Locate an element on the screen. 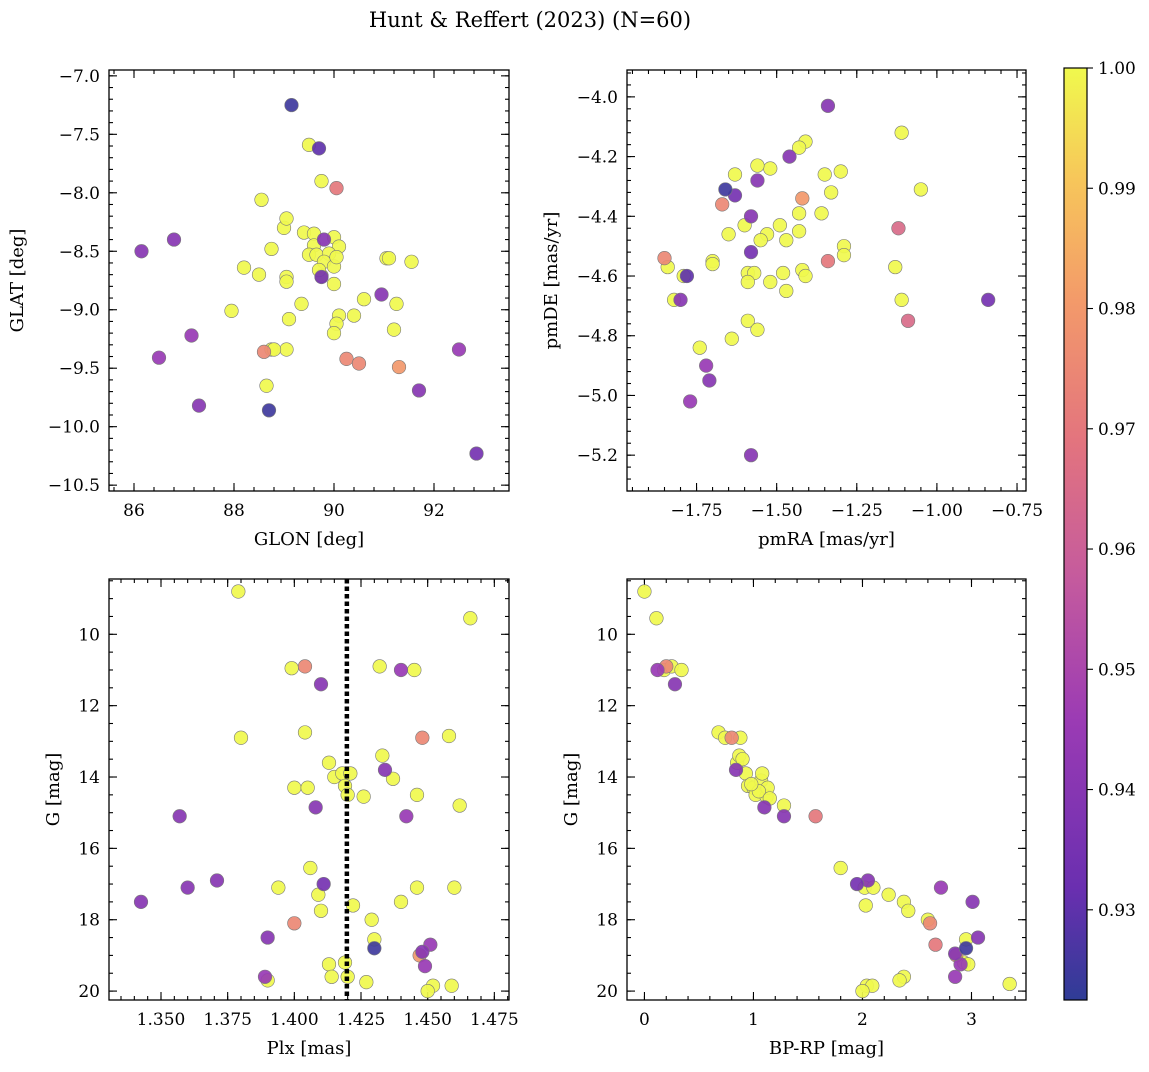 This screenshot has width=1149, height=1072. x-tick-label: −0.75 is located at coordinates (1017, 511).